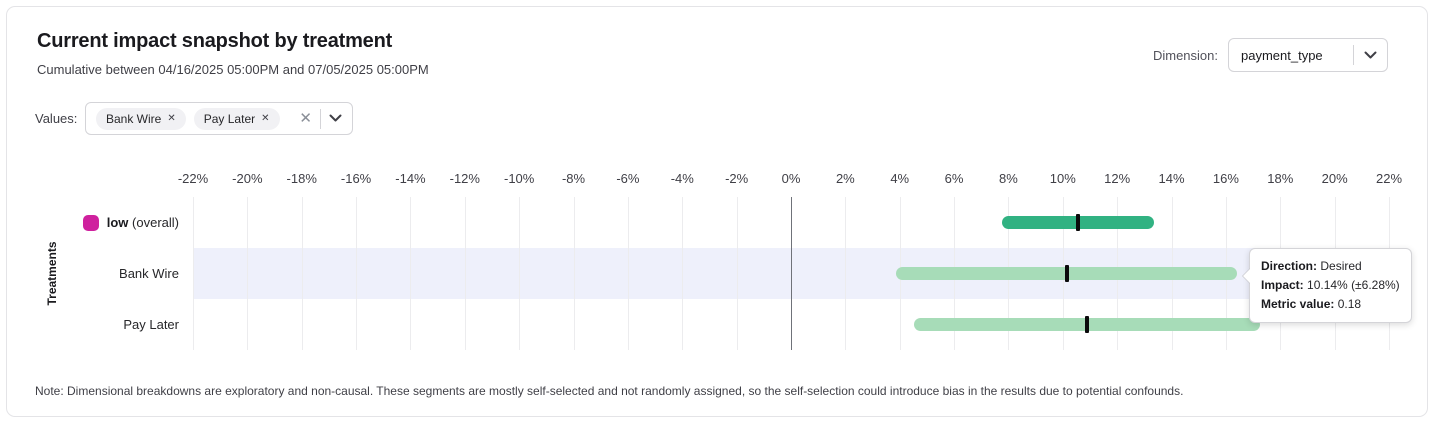 This screenshot has height=423, width=1434. Describe the element at coordinates (56, 118) in the screenshot. I see `values-label: Values:` at that location.